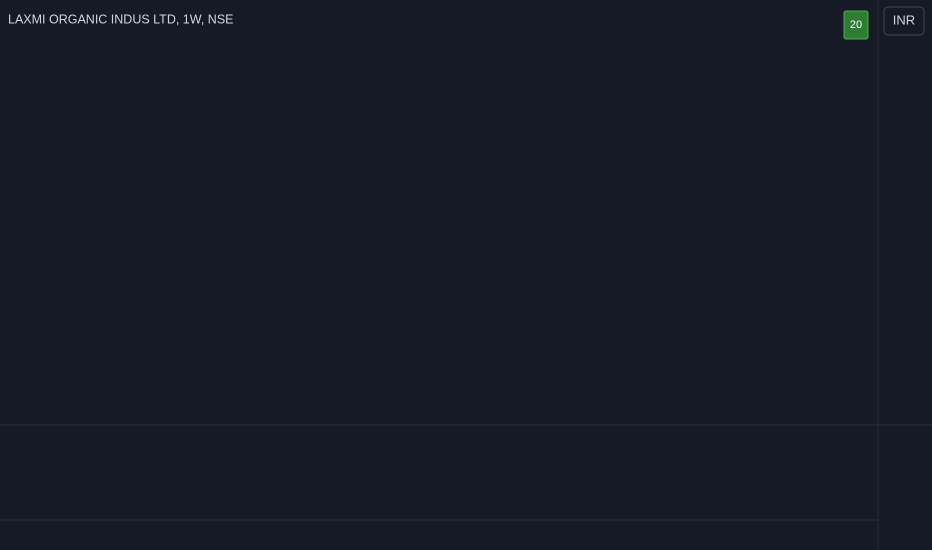  I want to click on currency-button, so click(904, 21).